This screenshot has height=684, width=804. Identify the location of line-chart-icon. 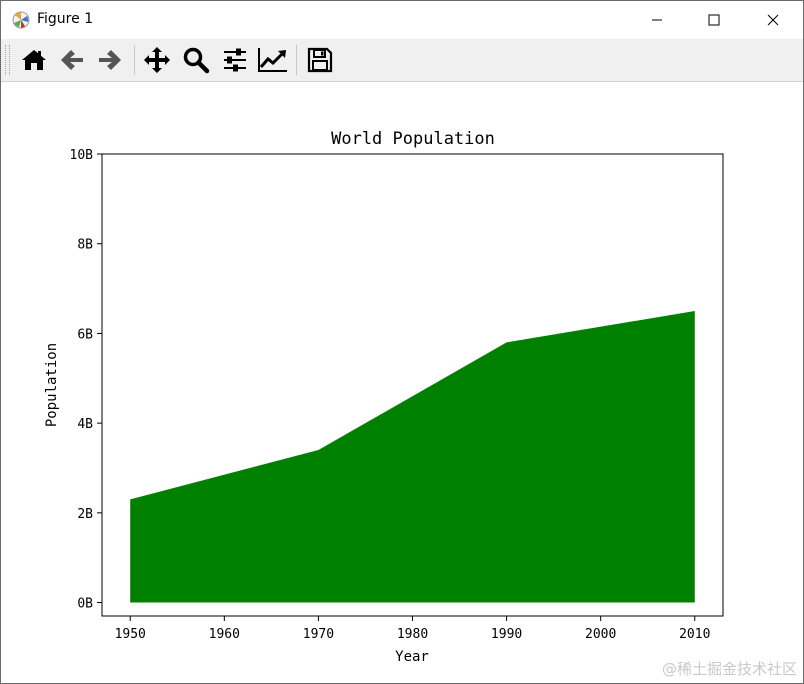
(272, 60).